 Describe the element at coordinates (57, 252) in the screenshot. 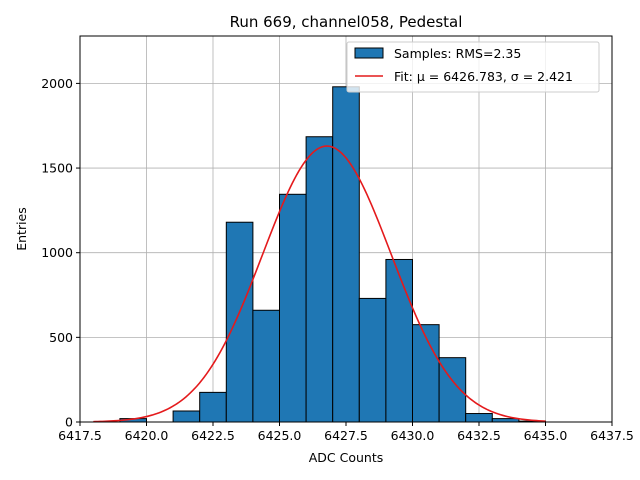

I see `y-tick-label: 1000` at that location.